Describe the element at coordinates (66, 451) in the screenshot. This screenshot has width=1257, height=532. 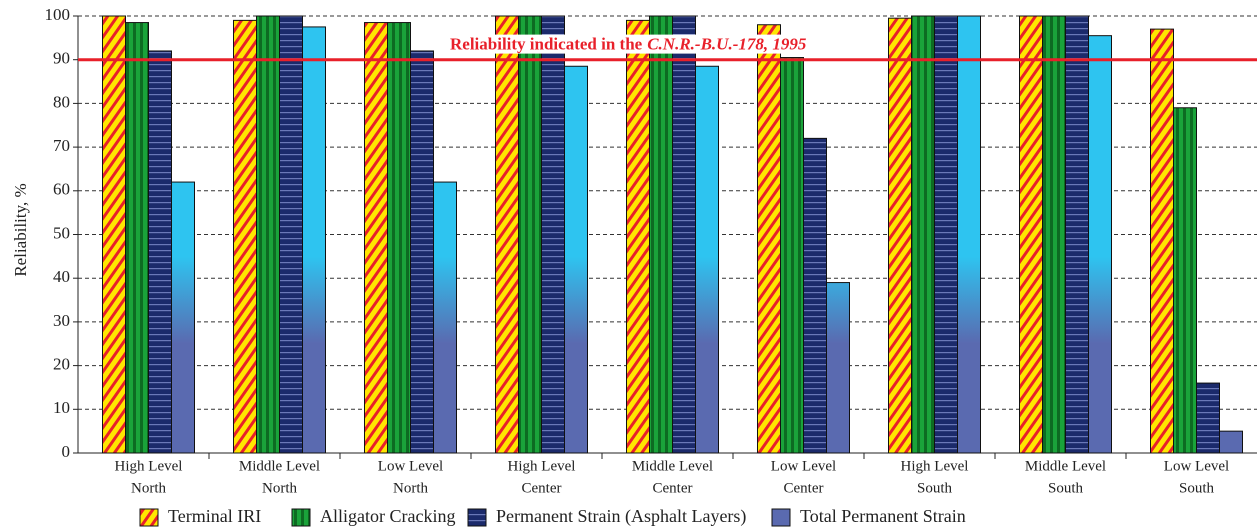
I see `y-tick-label: 0` at that location.